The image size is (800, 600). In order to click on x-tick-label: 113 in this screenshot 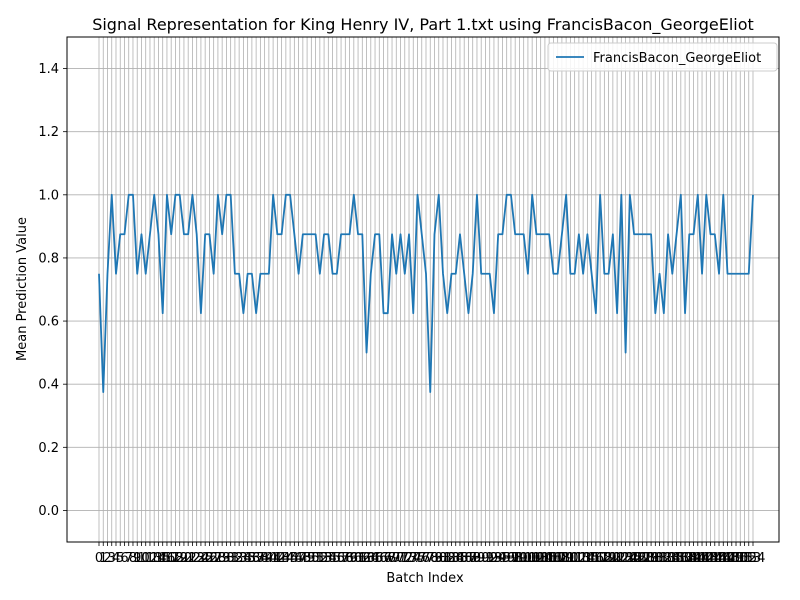, I will do `click(578, 558)`.